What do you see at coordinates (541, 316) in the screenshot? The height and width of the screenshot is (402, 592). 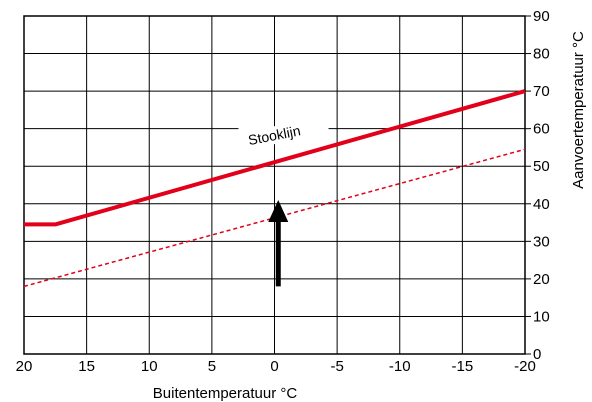 I see `y-tick-label-1: 10` at bounding box center [541, 316].